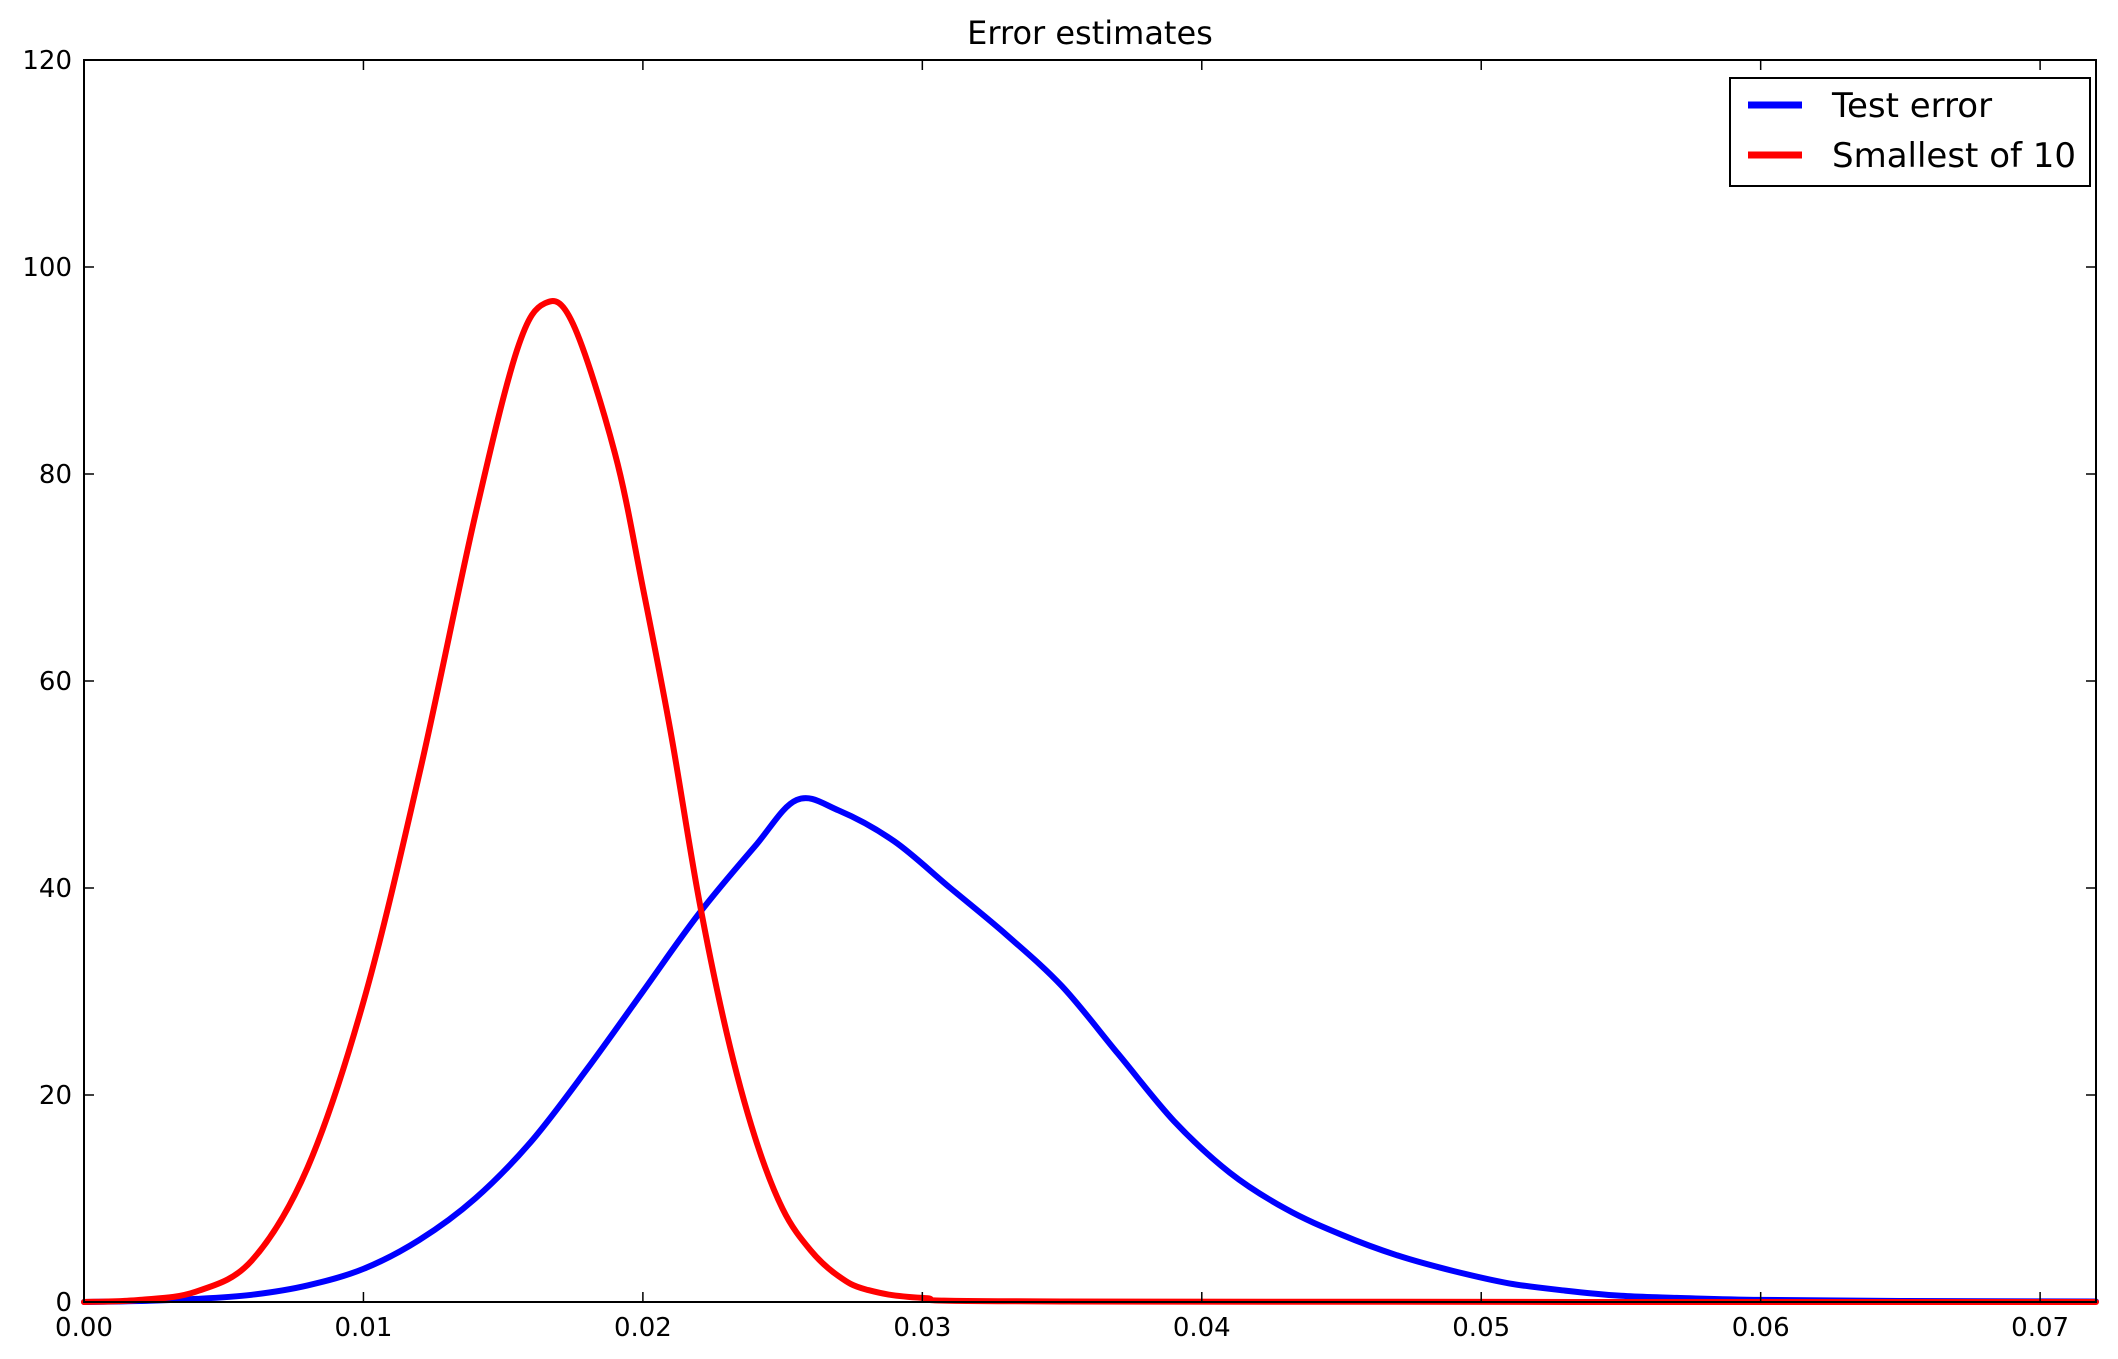 The width and height of the screenshot is (2118, 1359). I want to click on legend-box, so click(1910, 132).